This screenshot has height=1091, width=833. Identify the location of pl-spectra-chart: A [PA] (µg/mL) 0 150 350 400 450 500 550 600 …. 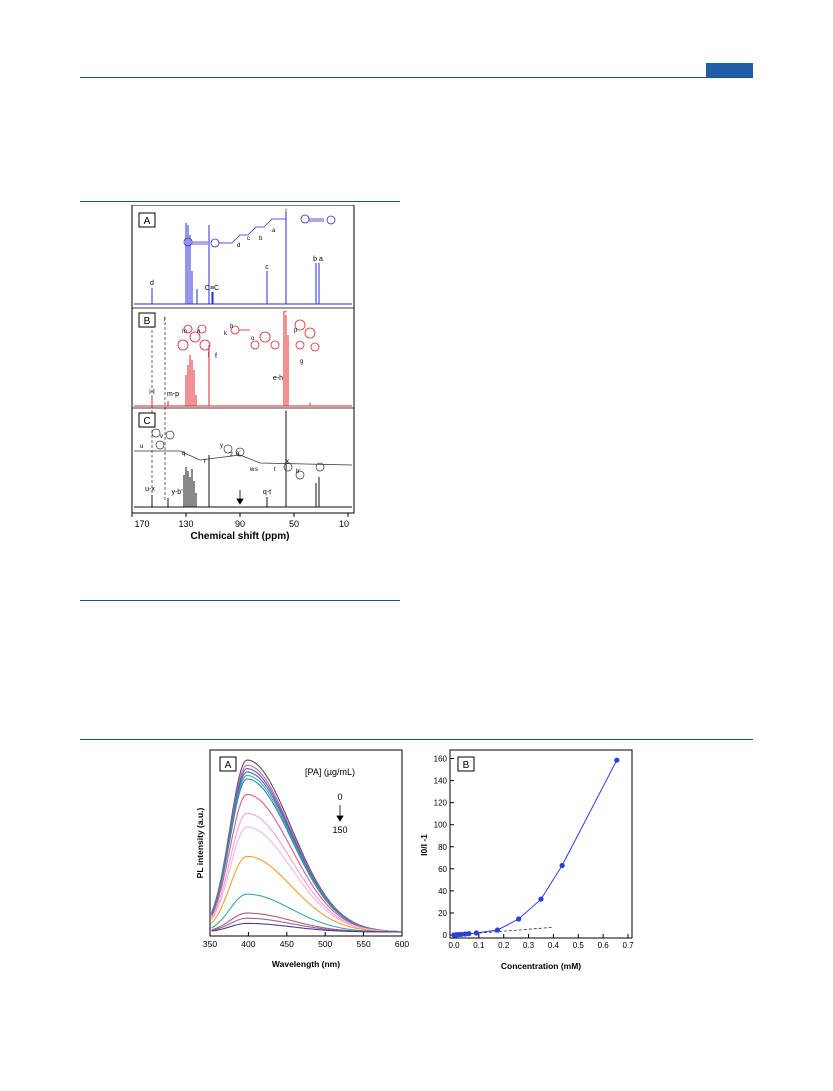
(302, 859).